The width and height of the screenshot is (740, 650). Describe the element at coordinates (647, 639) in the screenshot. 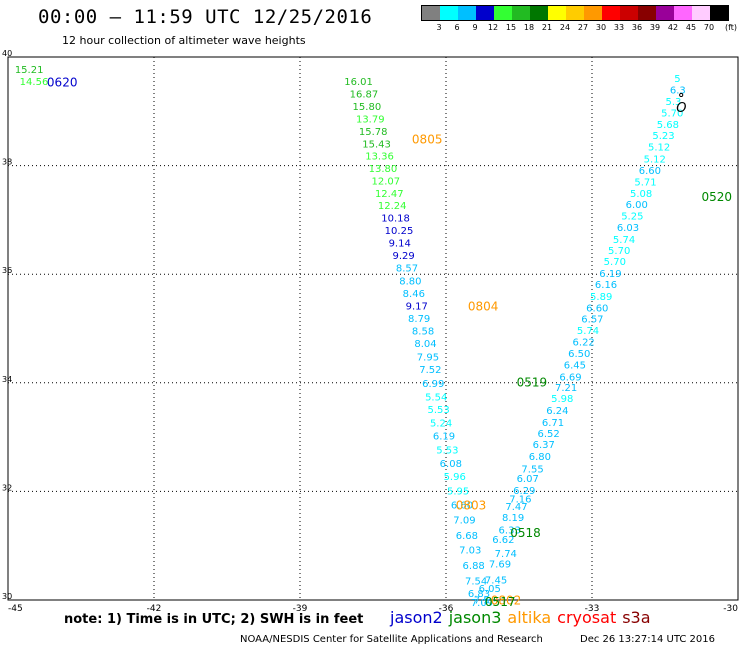

I see `timestamp-text: Dec 26 13:27:14 UTC 2016` at that location.